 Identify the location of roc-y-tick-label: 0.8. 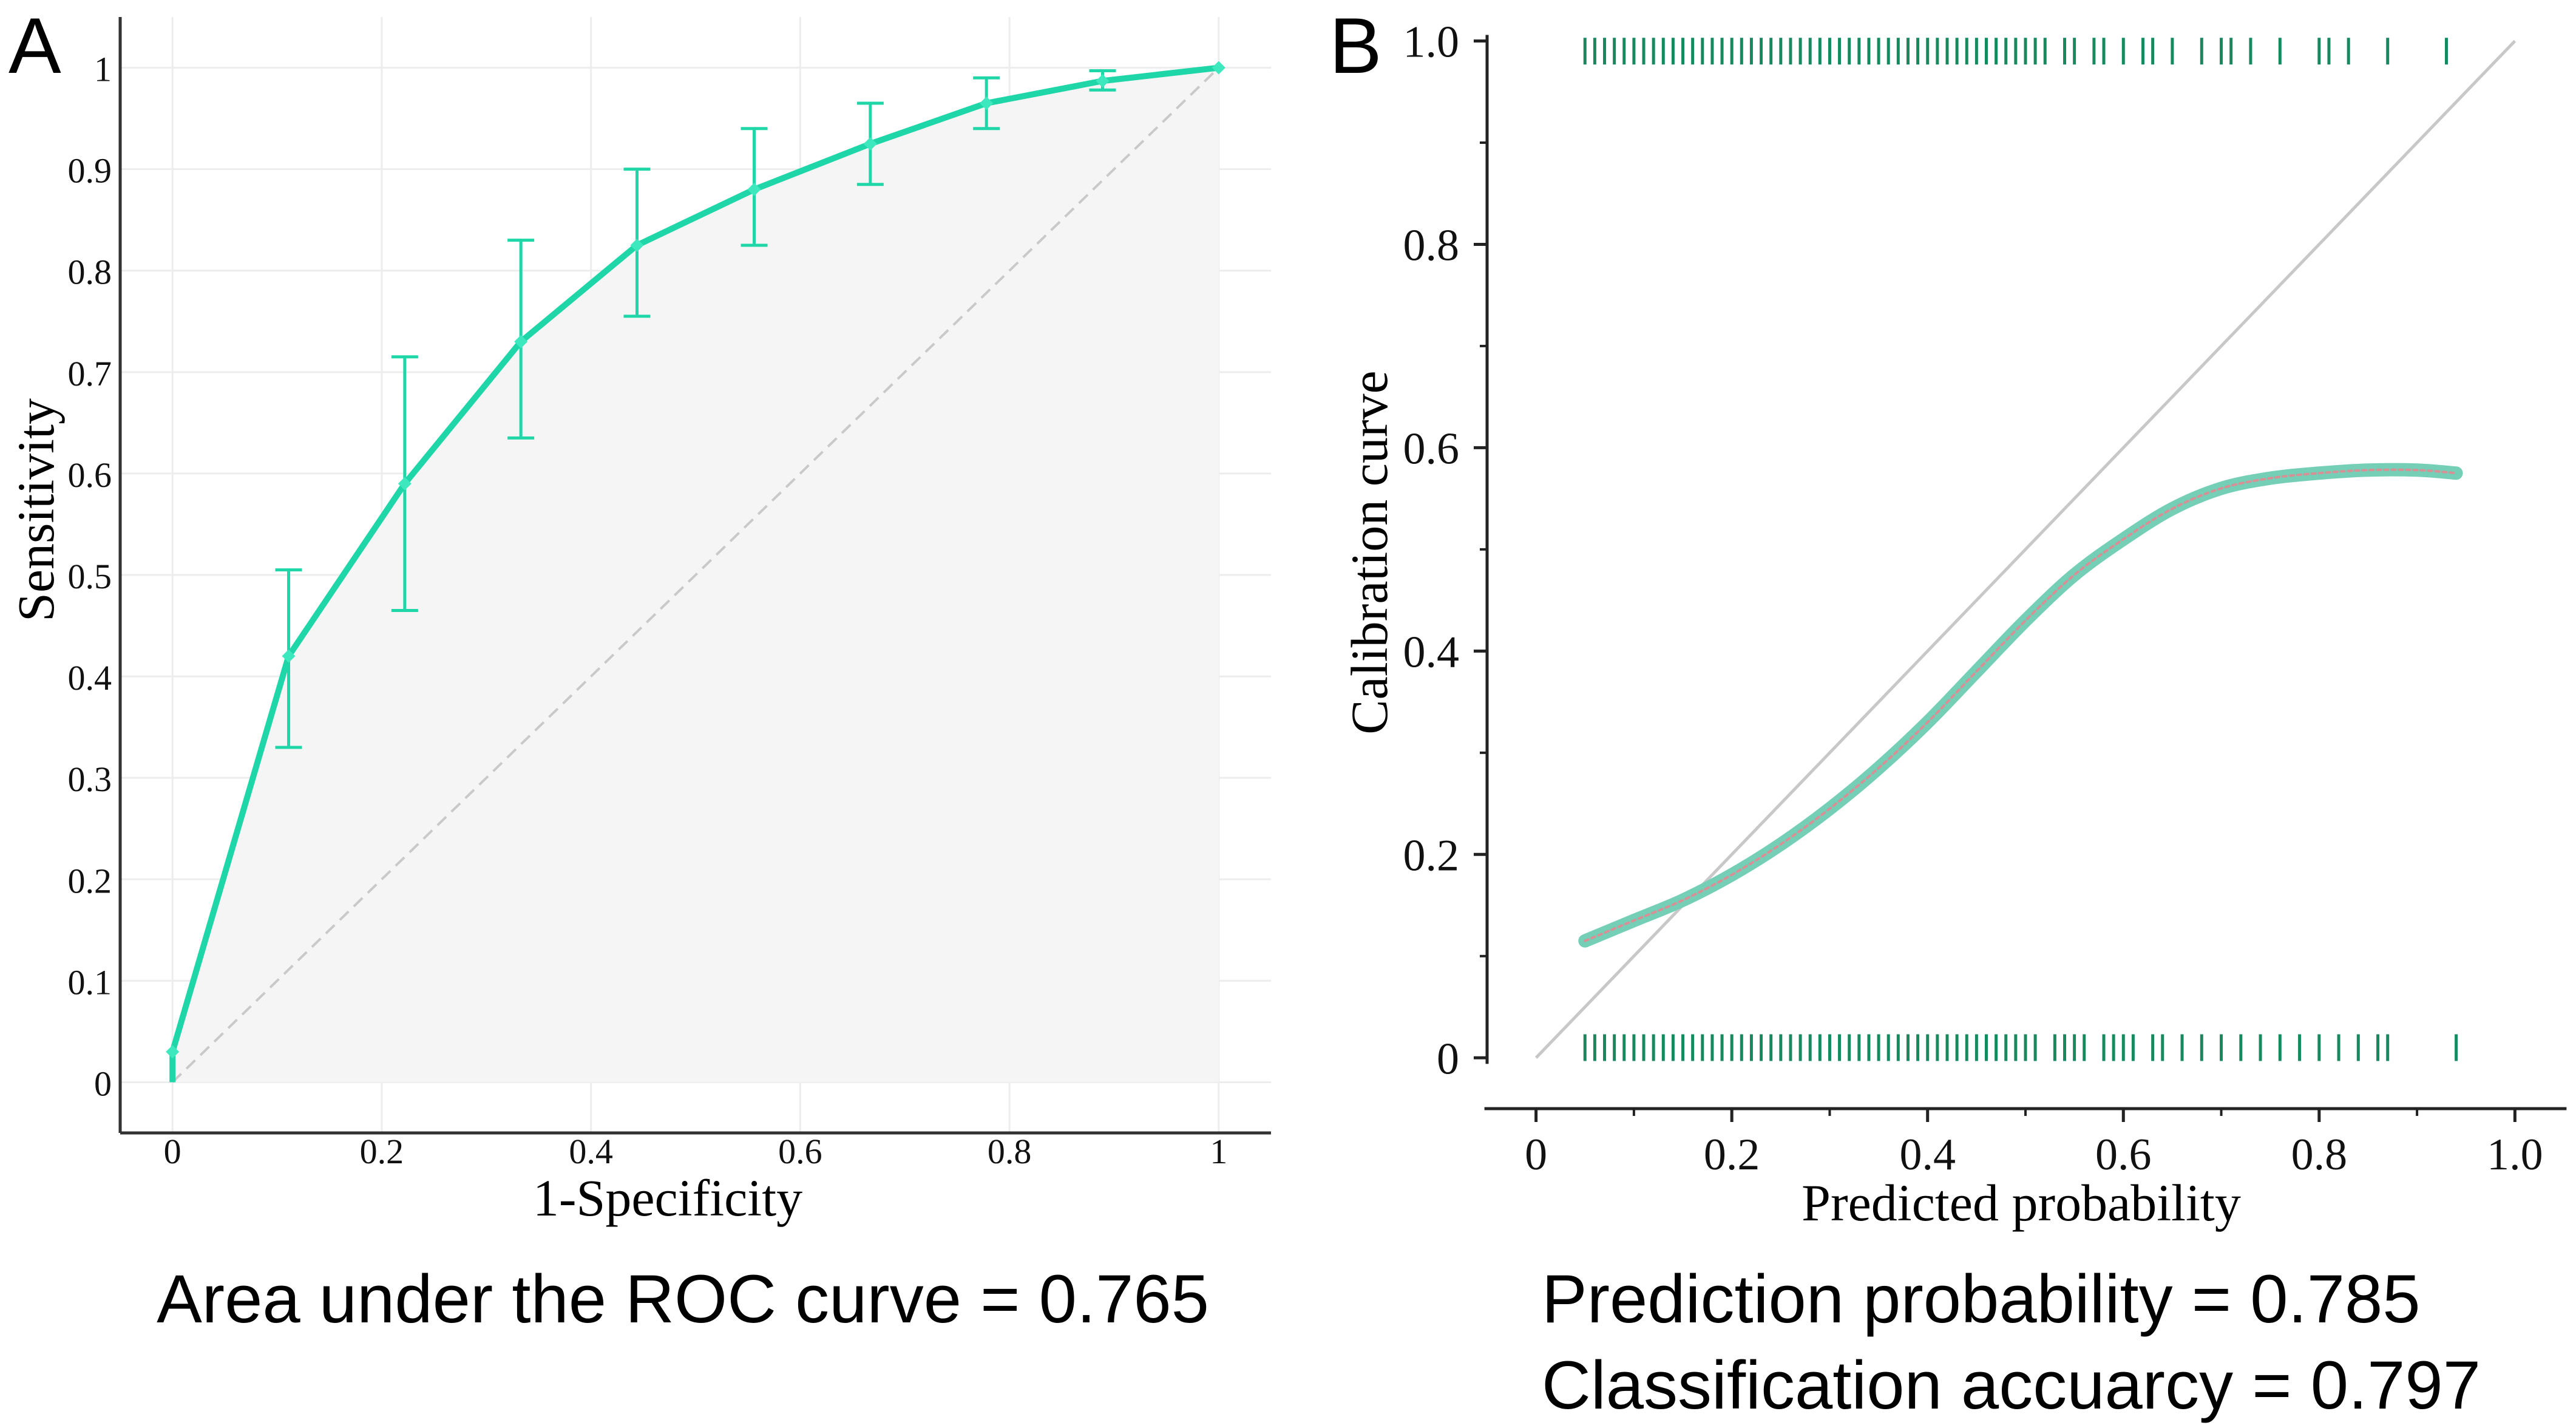
(90, 272).